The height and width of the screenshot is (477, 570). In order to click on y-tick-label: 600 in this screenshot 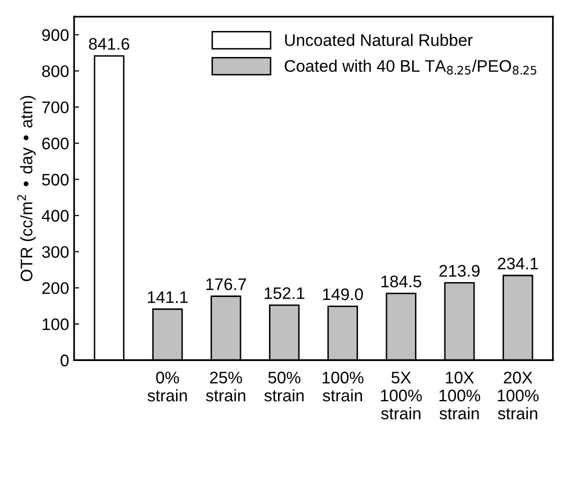, I will do `click(55, 144)`.